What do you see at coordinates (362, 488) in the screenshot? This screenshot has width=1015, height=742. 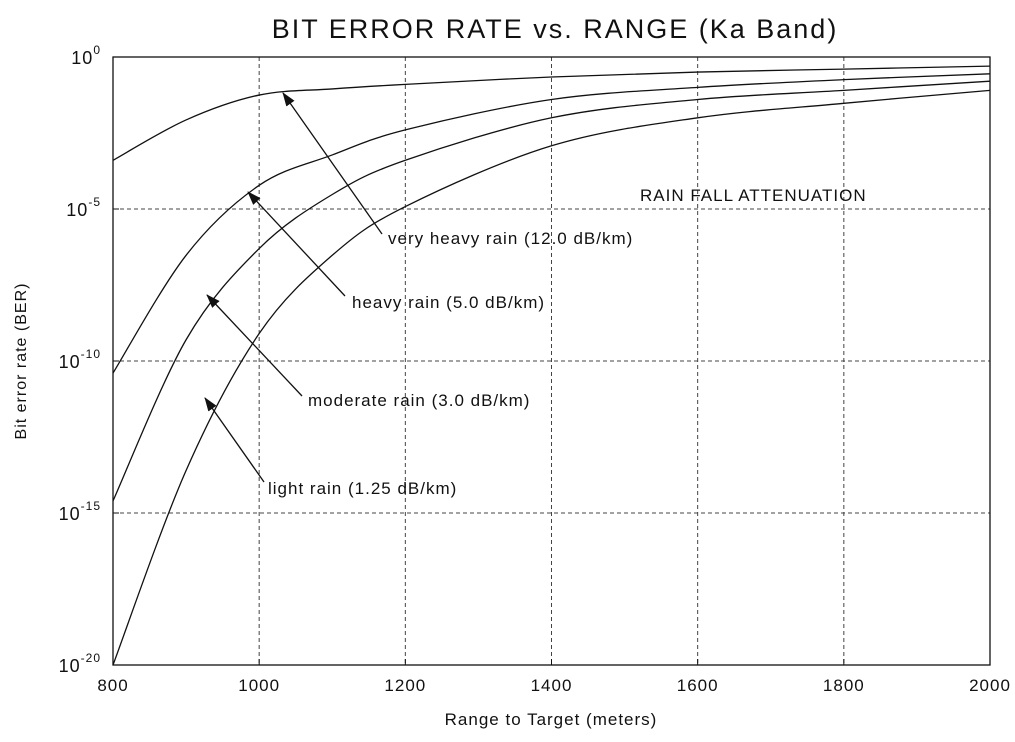 I see `annotation: light rain (1.25 dB/km)` at bounding box center [362, 488].